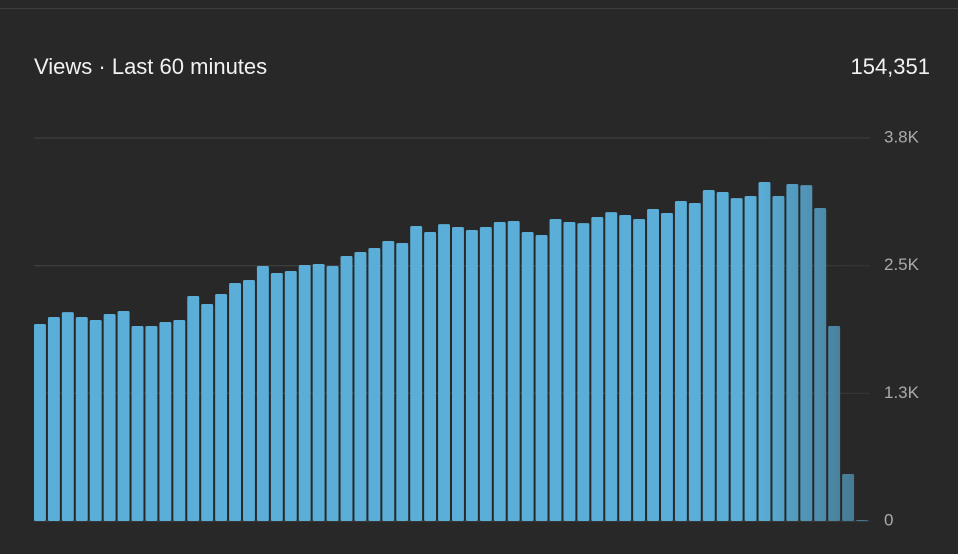  Describe the element at coordinates (902, 264) in the screenshot. I see `y-tick-label: 2.5K` at that location.